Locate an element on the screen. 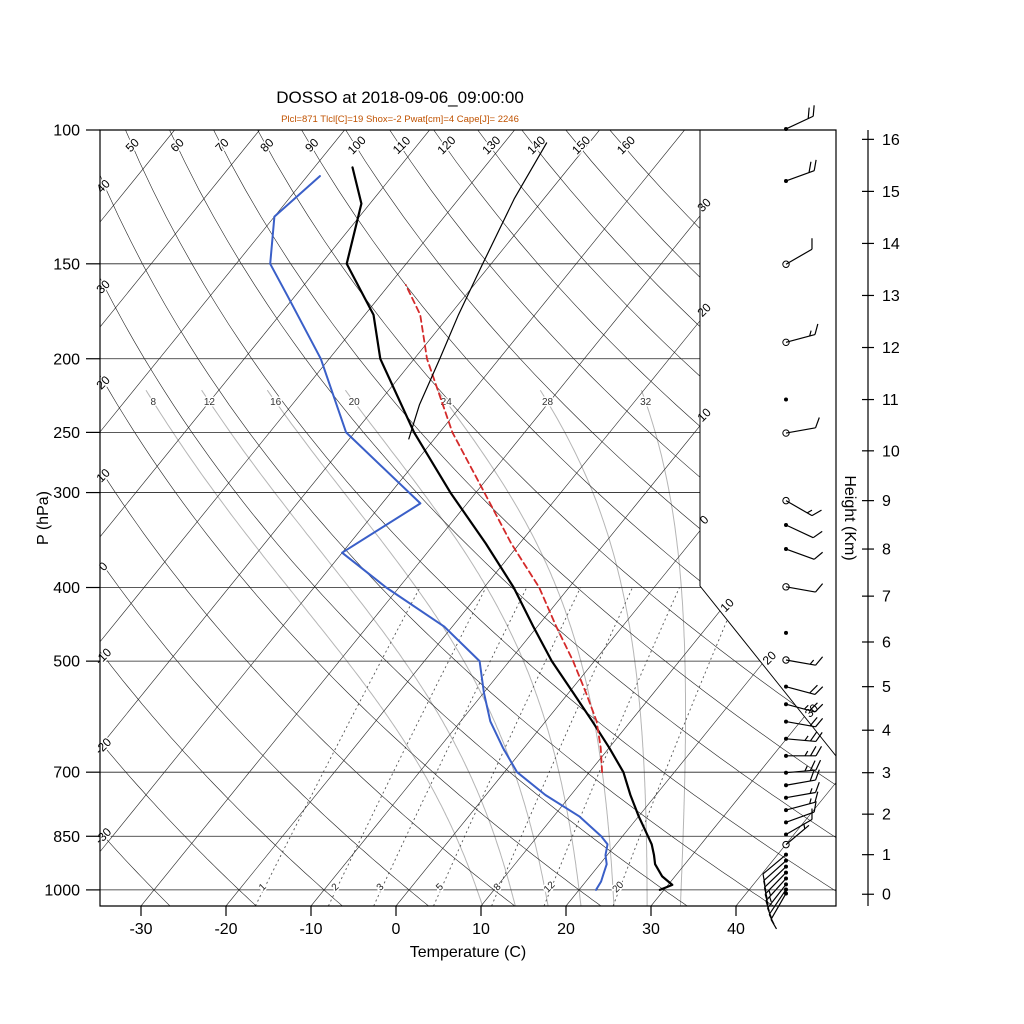 This screenshot has width=1024, height=1024. wind-barbs-column is located at coordinates (793, 517).